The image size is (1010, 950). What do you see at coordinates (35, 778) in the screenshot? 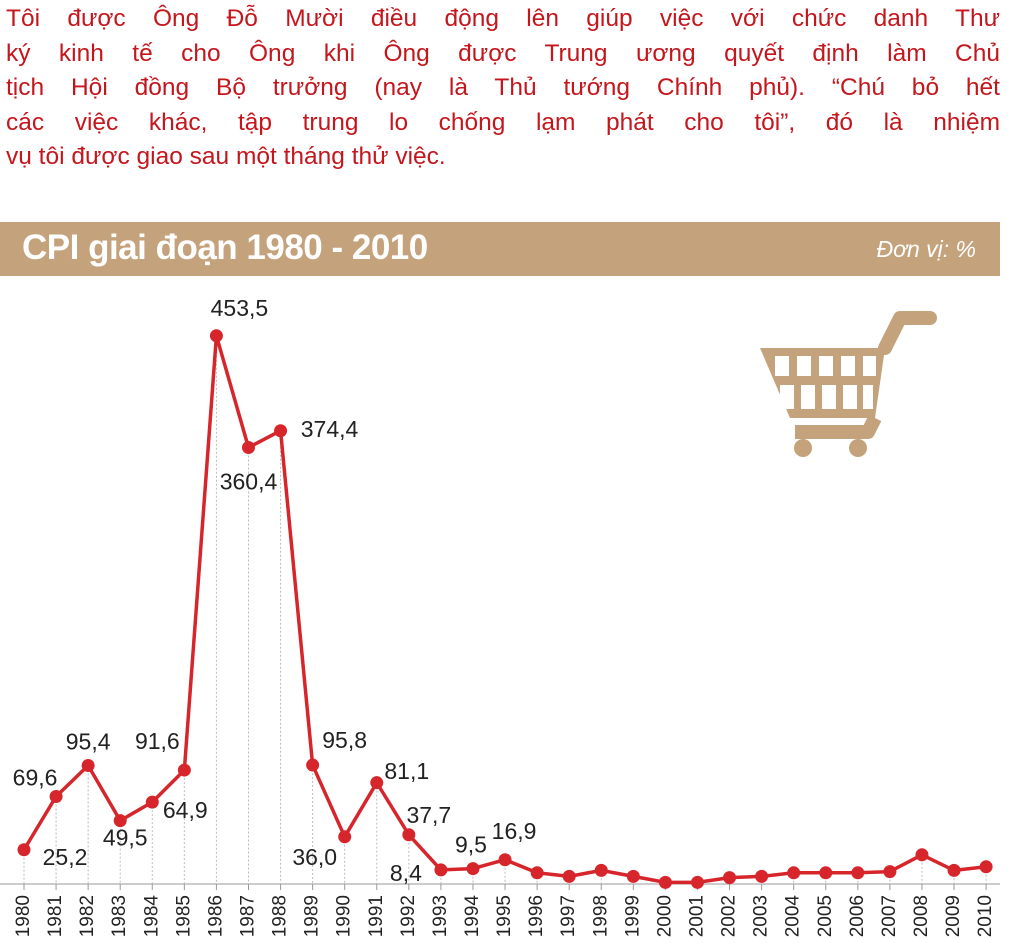
I see `data-label: 69,6` at bounding box center [35, 778].